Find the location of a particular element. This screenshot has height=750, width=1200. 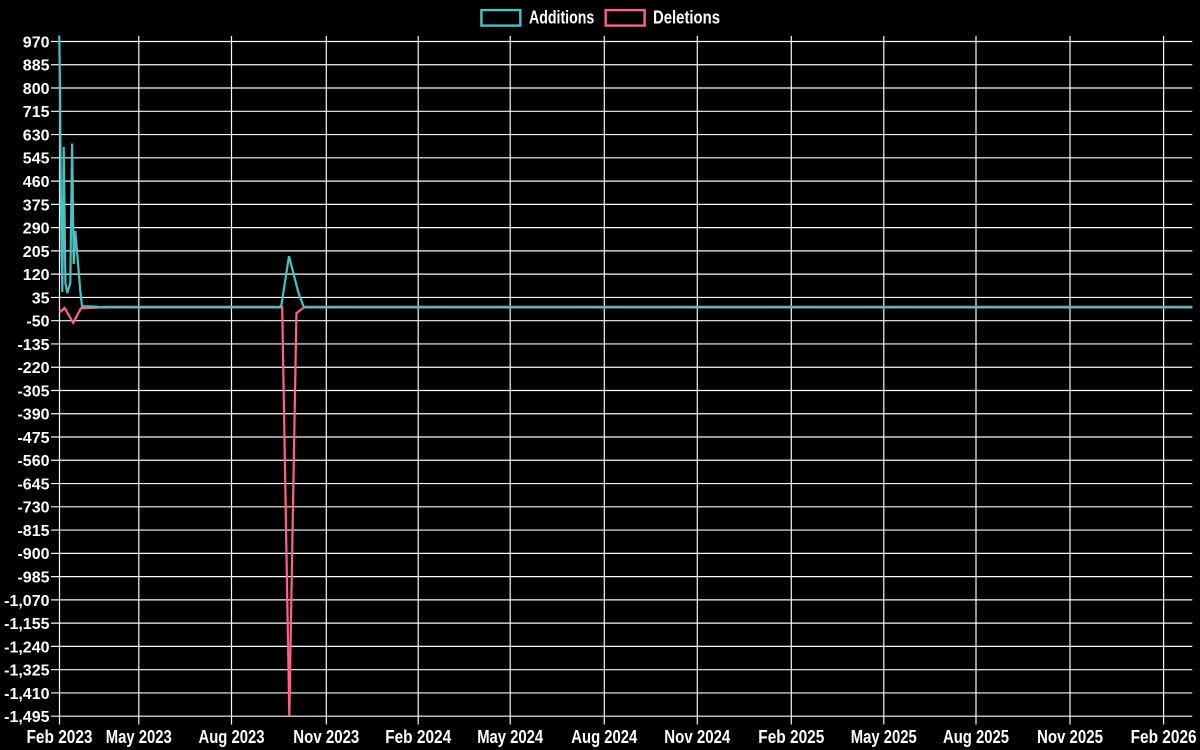

svg-text: 800 is located at coordinates (36, 89).